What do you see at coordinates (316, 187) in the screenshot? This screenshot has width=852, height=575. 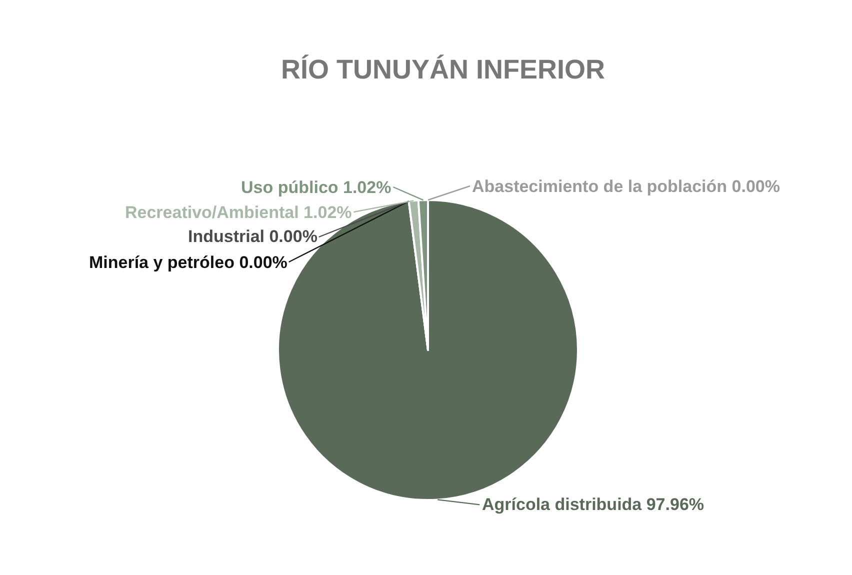 I see `slice-label: Uso público 1.02%` at bounding box center [316, 187].